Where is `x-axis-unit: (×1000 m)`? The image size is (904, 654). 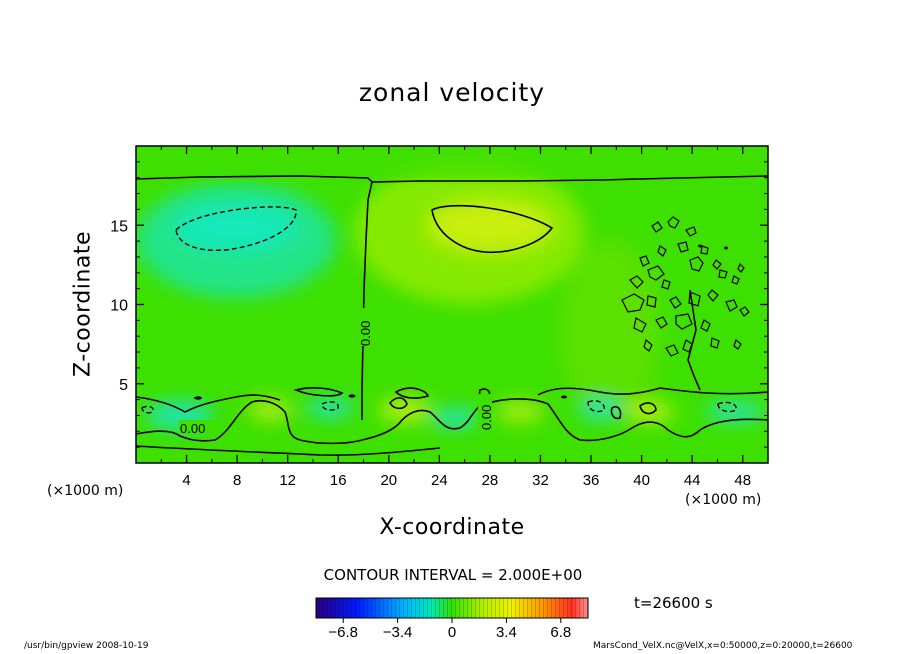 x-axis-unit: (×1000 m) is located at coordinates (723, 500).